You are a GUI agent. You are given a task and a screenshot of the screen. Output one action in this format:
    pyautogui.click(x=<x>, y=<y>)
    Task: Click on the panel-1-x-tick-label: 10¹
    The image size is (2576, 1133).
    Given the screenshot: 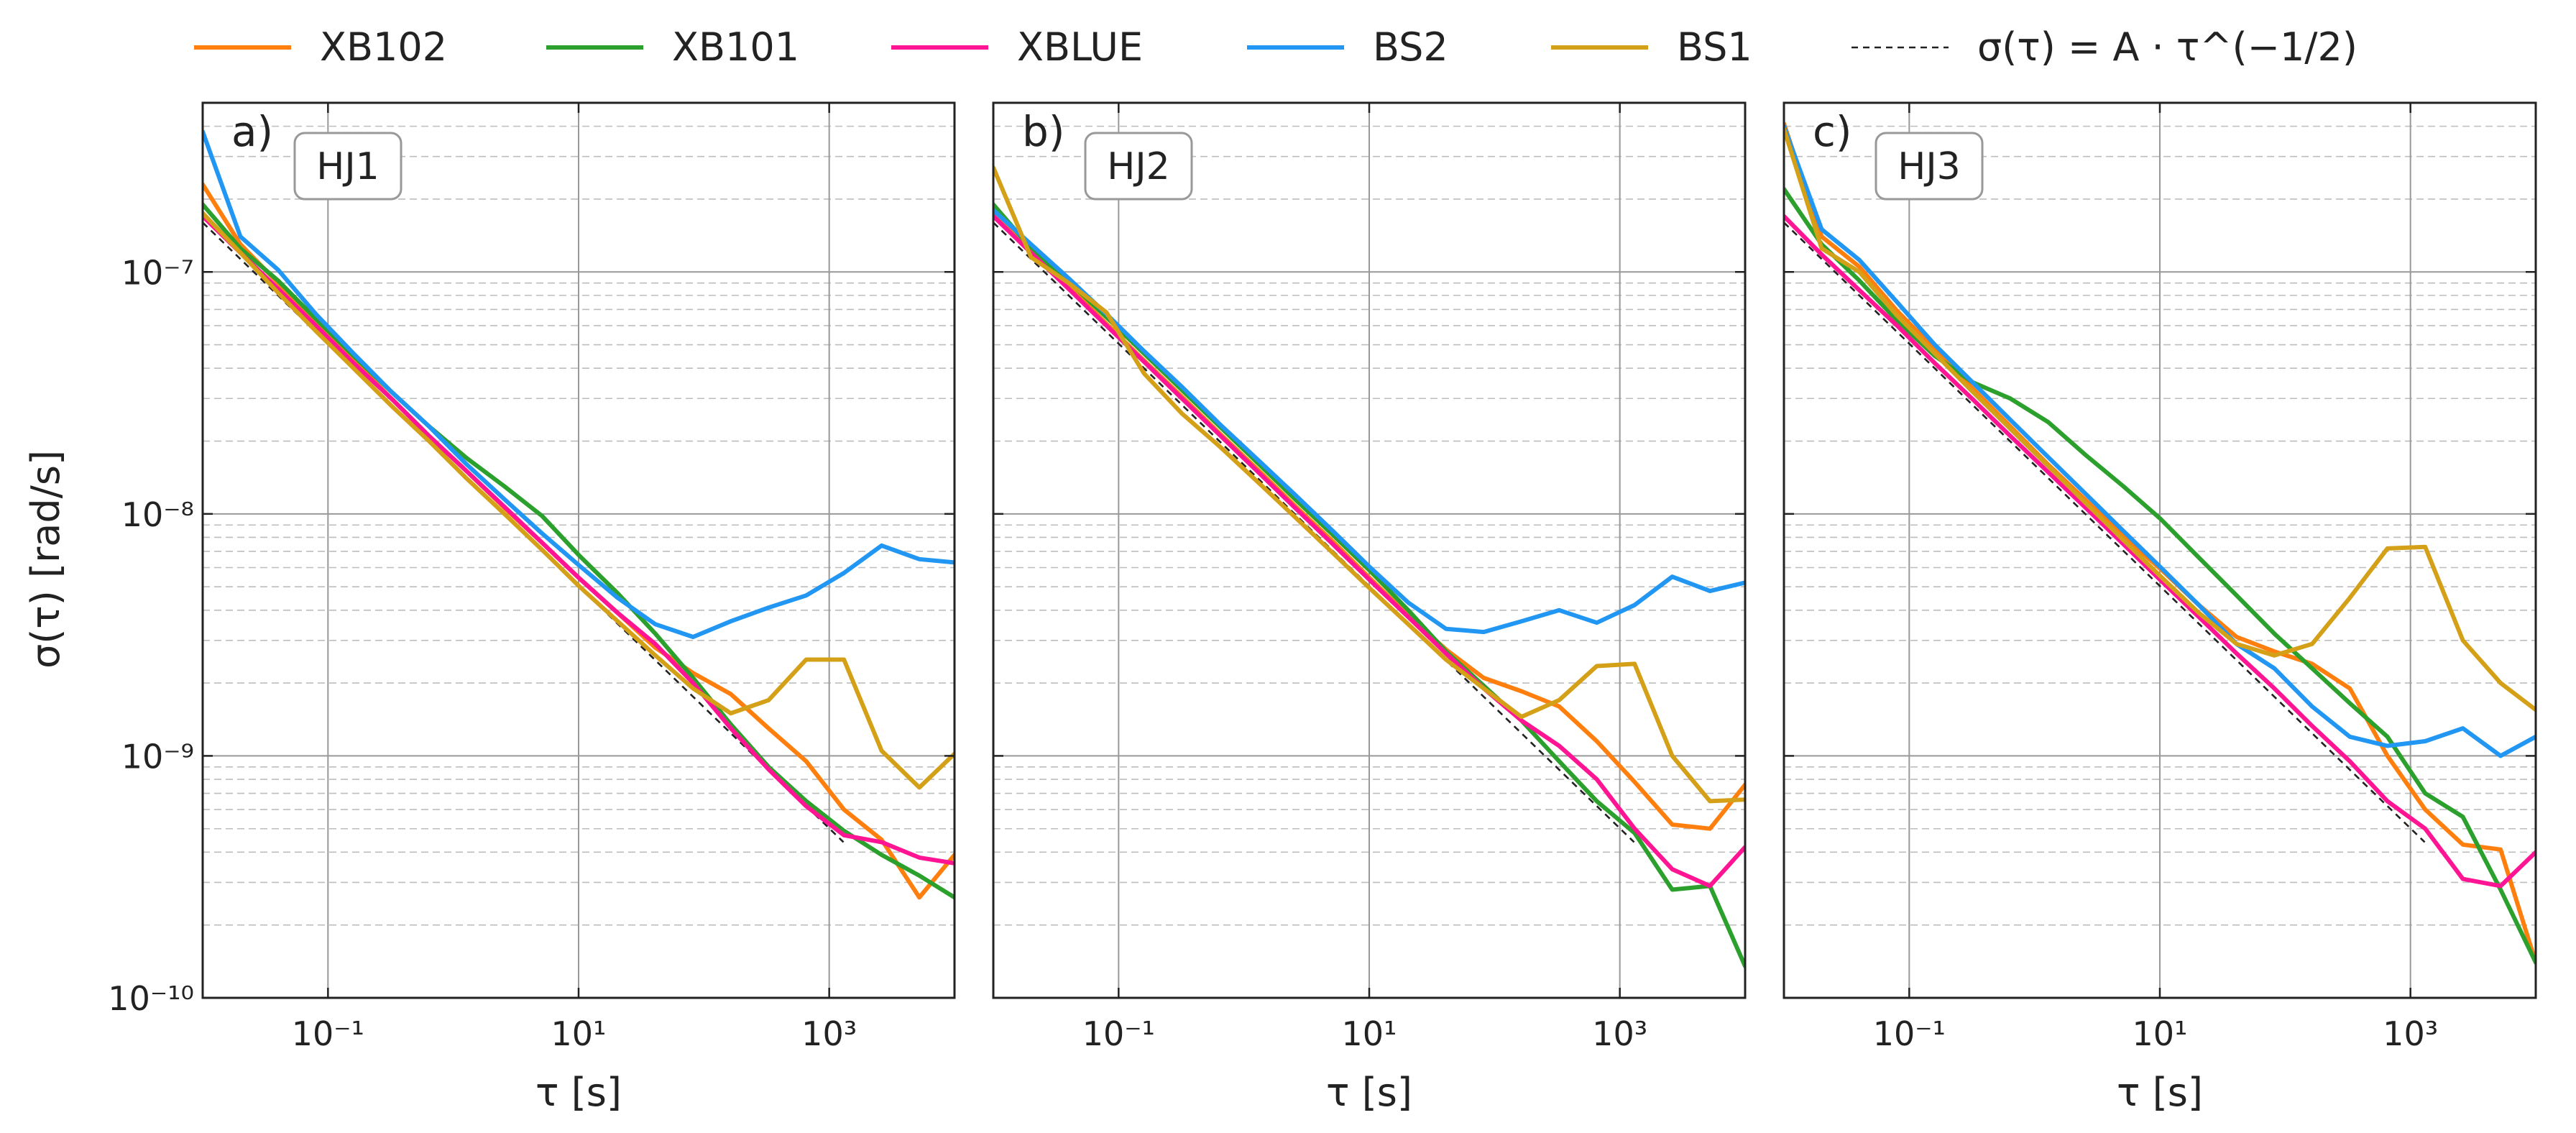 What is the action you would take?
    pyautogui.click(x=579, y=1033)
    